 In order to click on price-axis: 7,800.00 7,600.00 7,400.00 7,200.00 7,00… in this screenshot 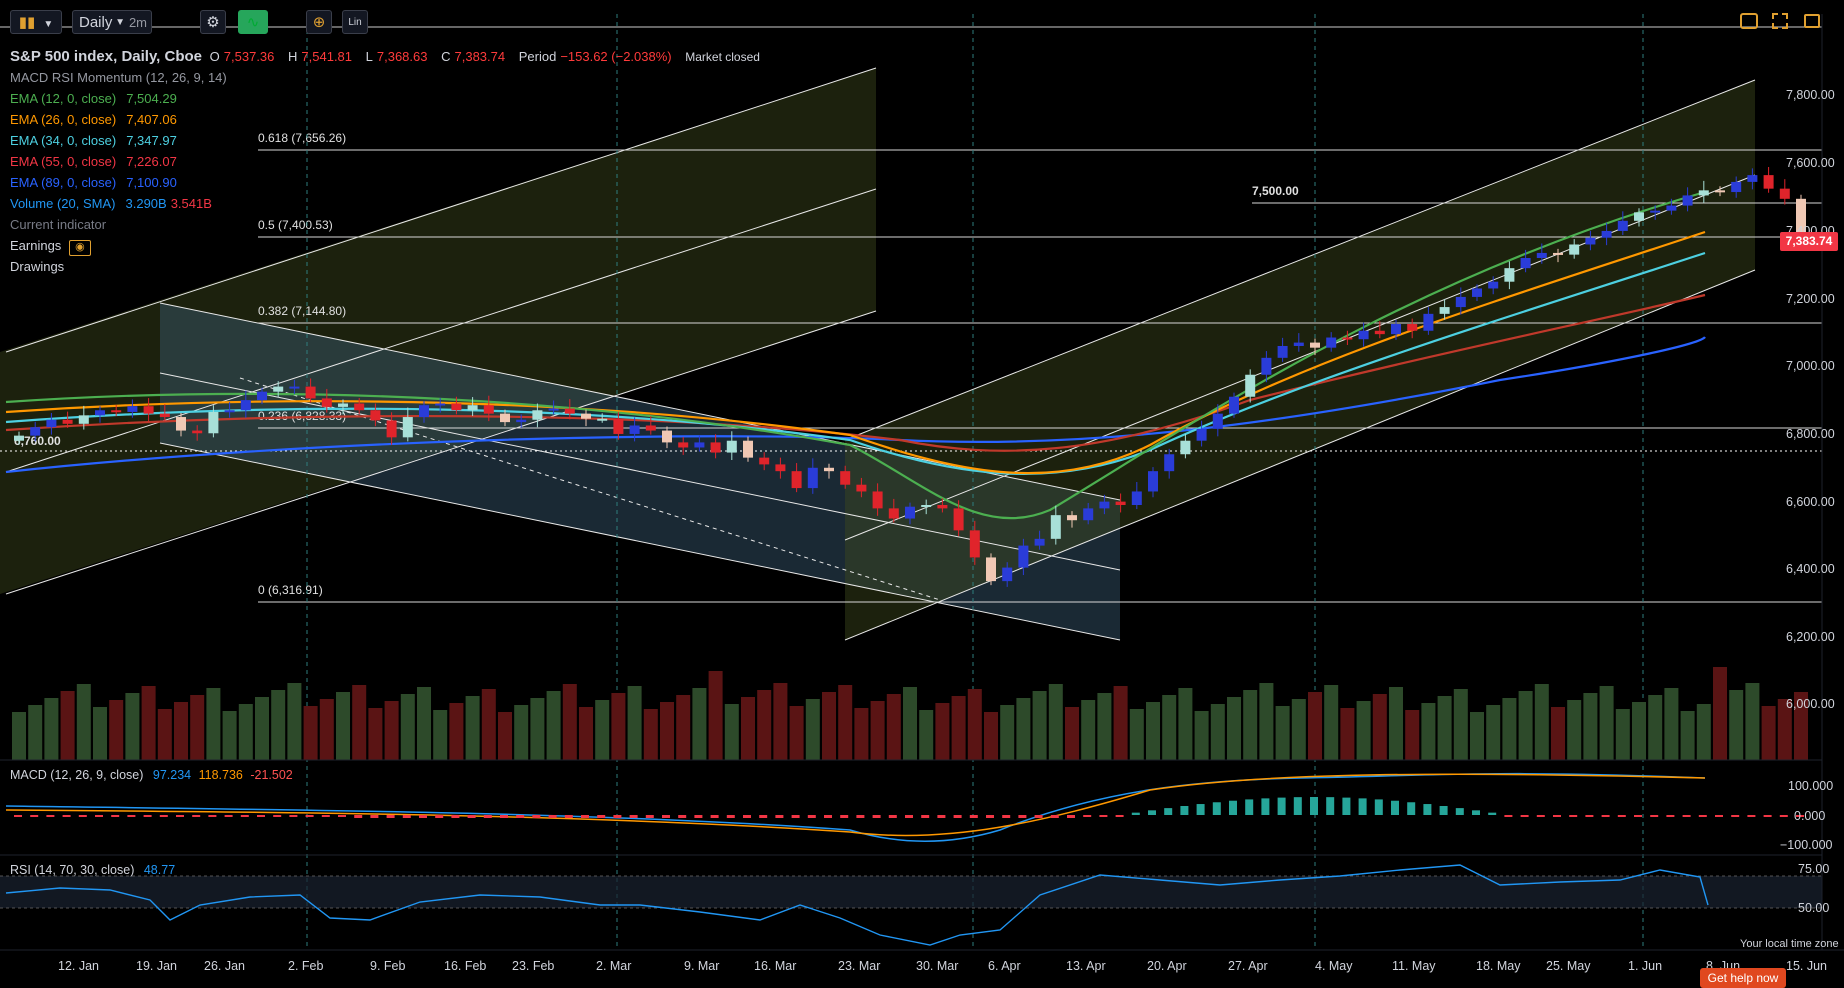, I will do `click(1807, 501)`.